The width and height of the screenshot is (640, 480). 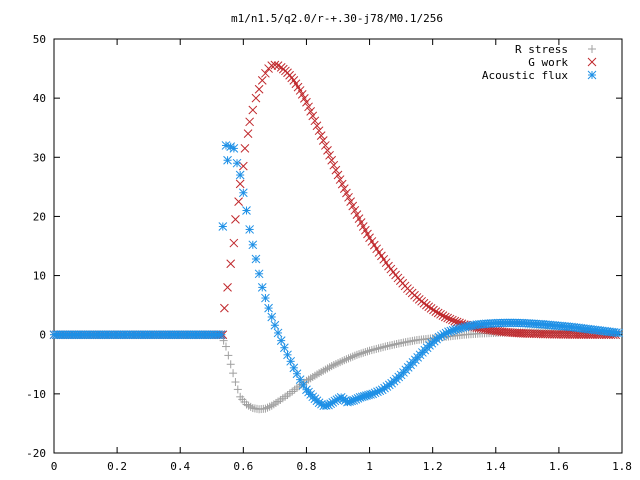 I want to click on y-tick-label: -20, so click(x=36, y=453).